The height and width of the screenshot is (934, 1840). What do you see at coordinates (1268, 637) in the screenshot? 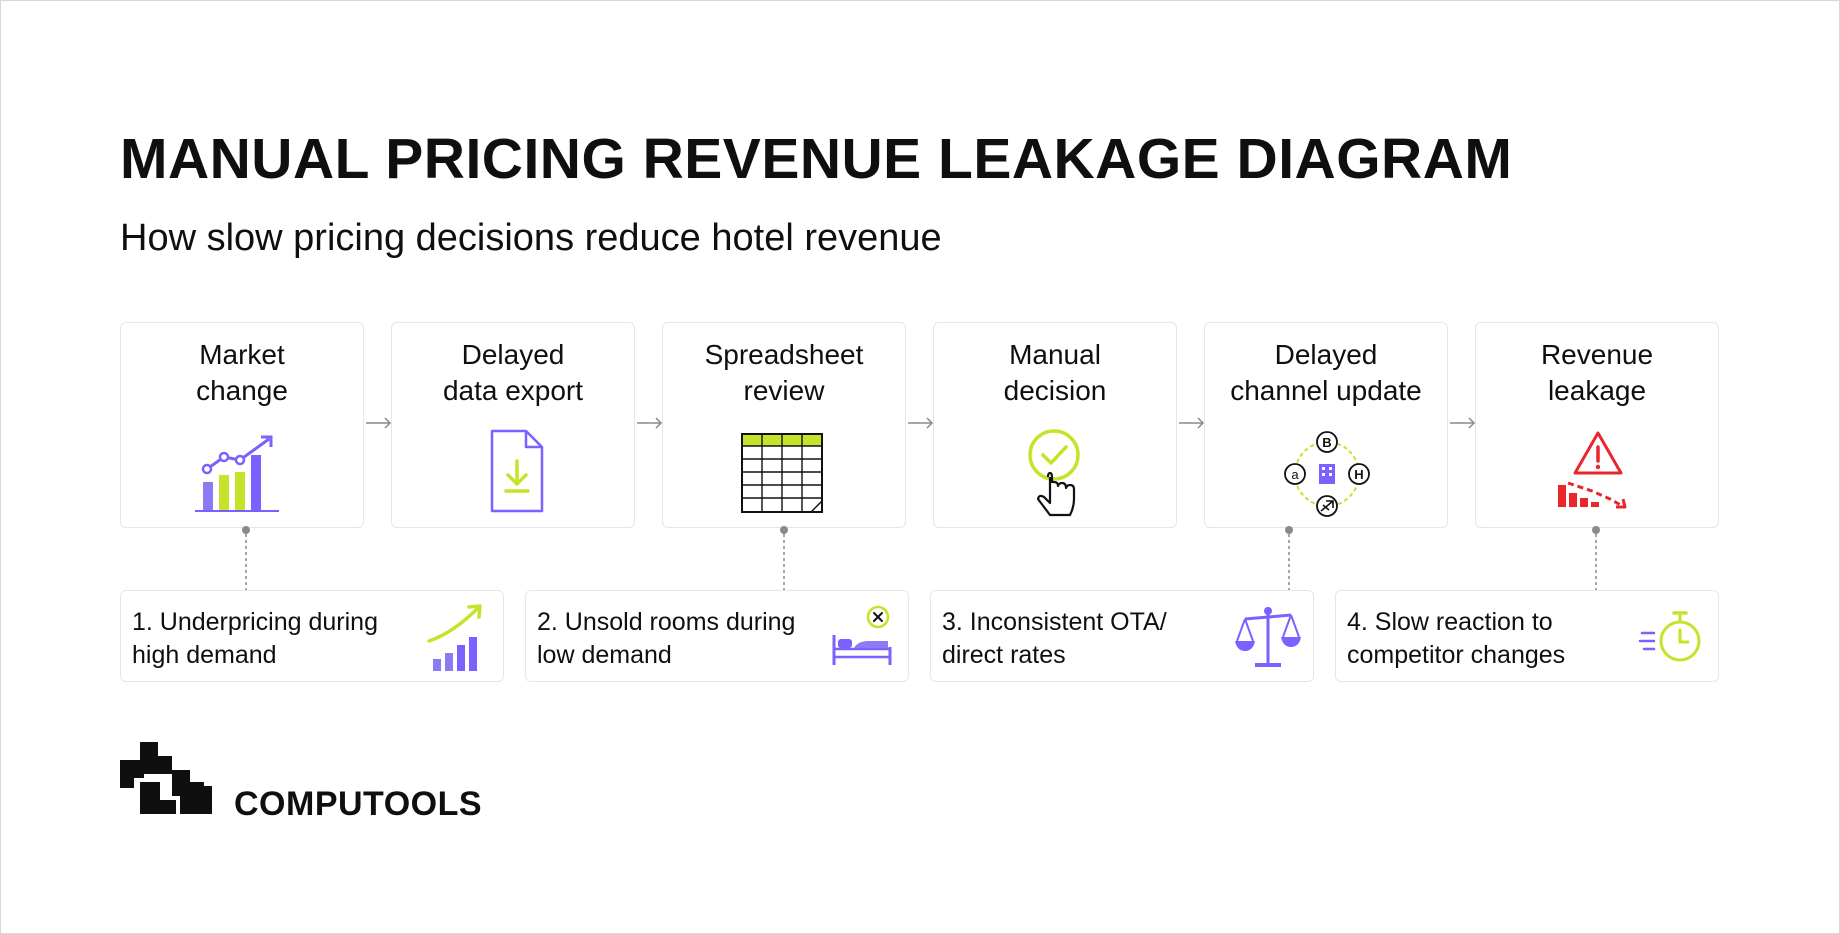
I see `scales-icon` at bounding box center [1268, 637].